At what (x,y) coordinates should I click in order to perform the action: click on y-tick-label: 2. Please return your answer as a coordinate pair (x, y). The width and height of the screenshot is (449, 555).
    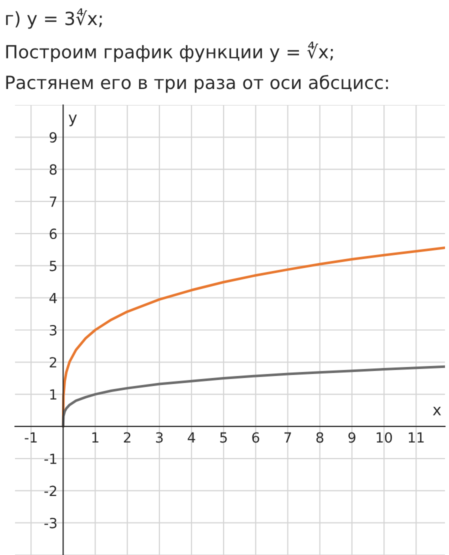
    Looking at the image, I should click on (53, 362).